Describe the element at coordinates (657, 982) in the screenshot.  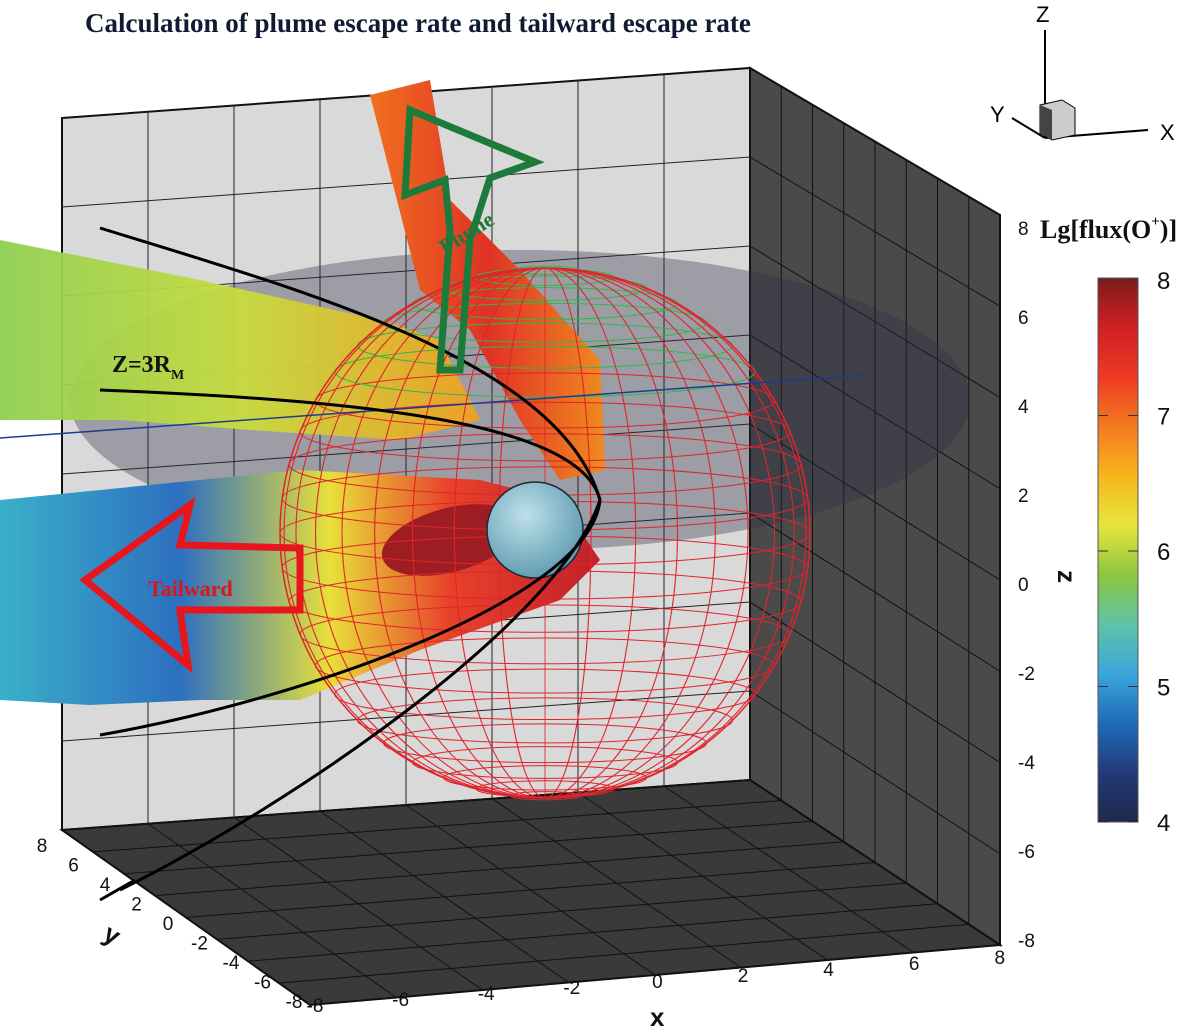
I see `x-tick-label: 0` at that location.